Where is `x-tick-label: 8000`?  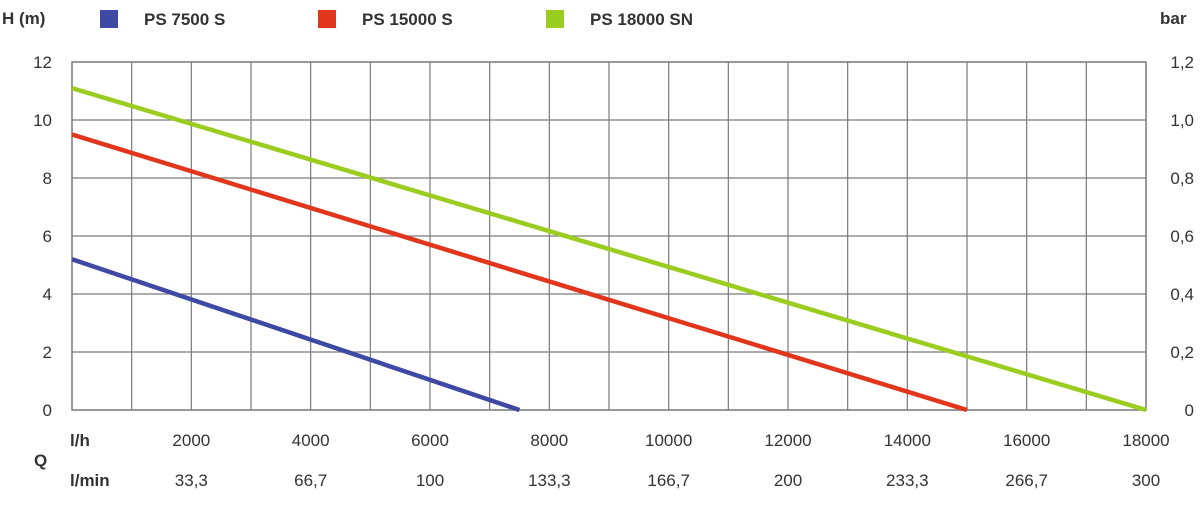
x-tick-label: 8000 is located at coordinates (549, 440).